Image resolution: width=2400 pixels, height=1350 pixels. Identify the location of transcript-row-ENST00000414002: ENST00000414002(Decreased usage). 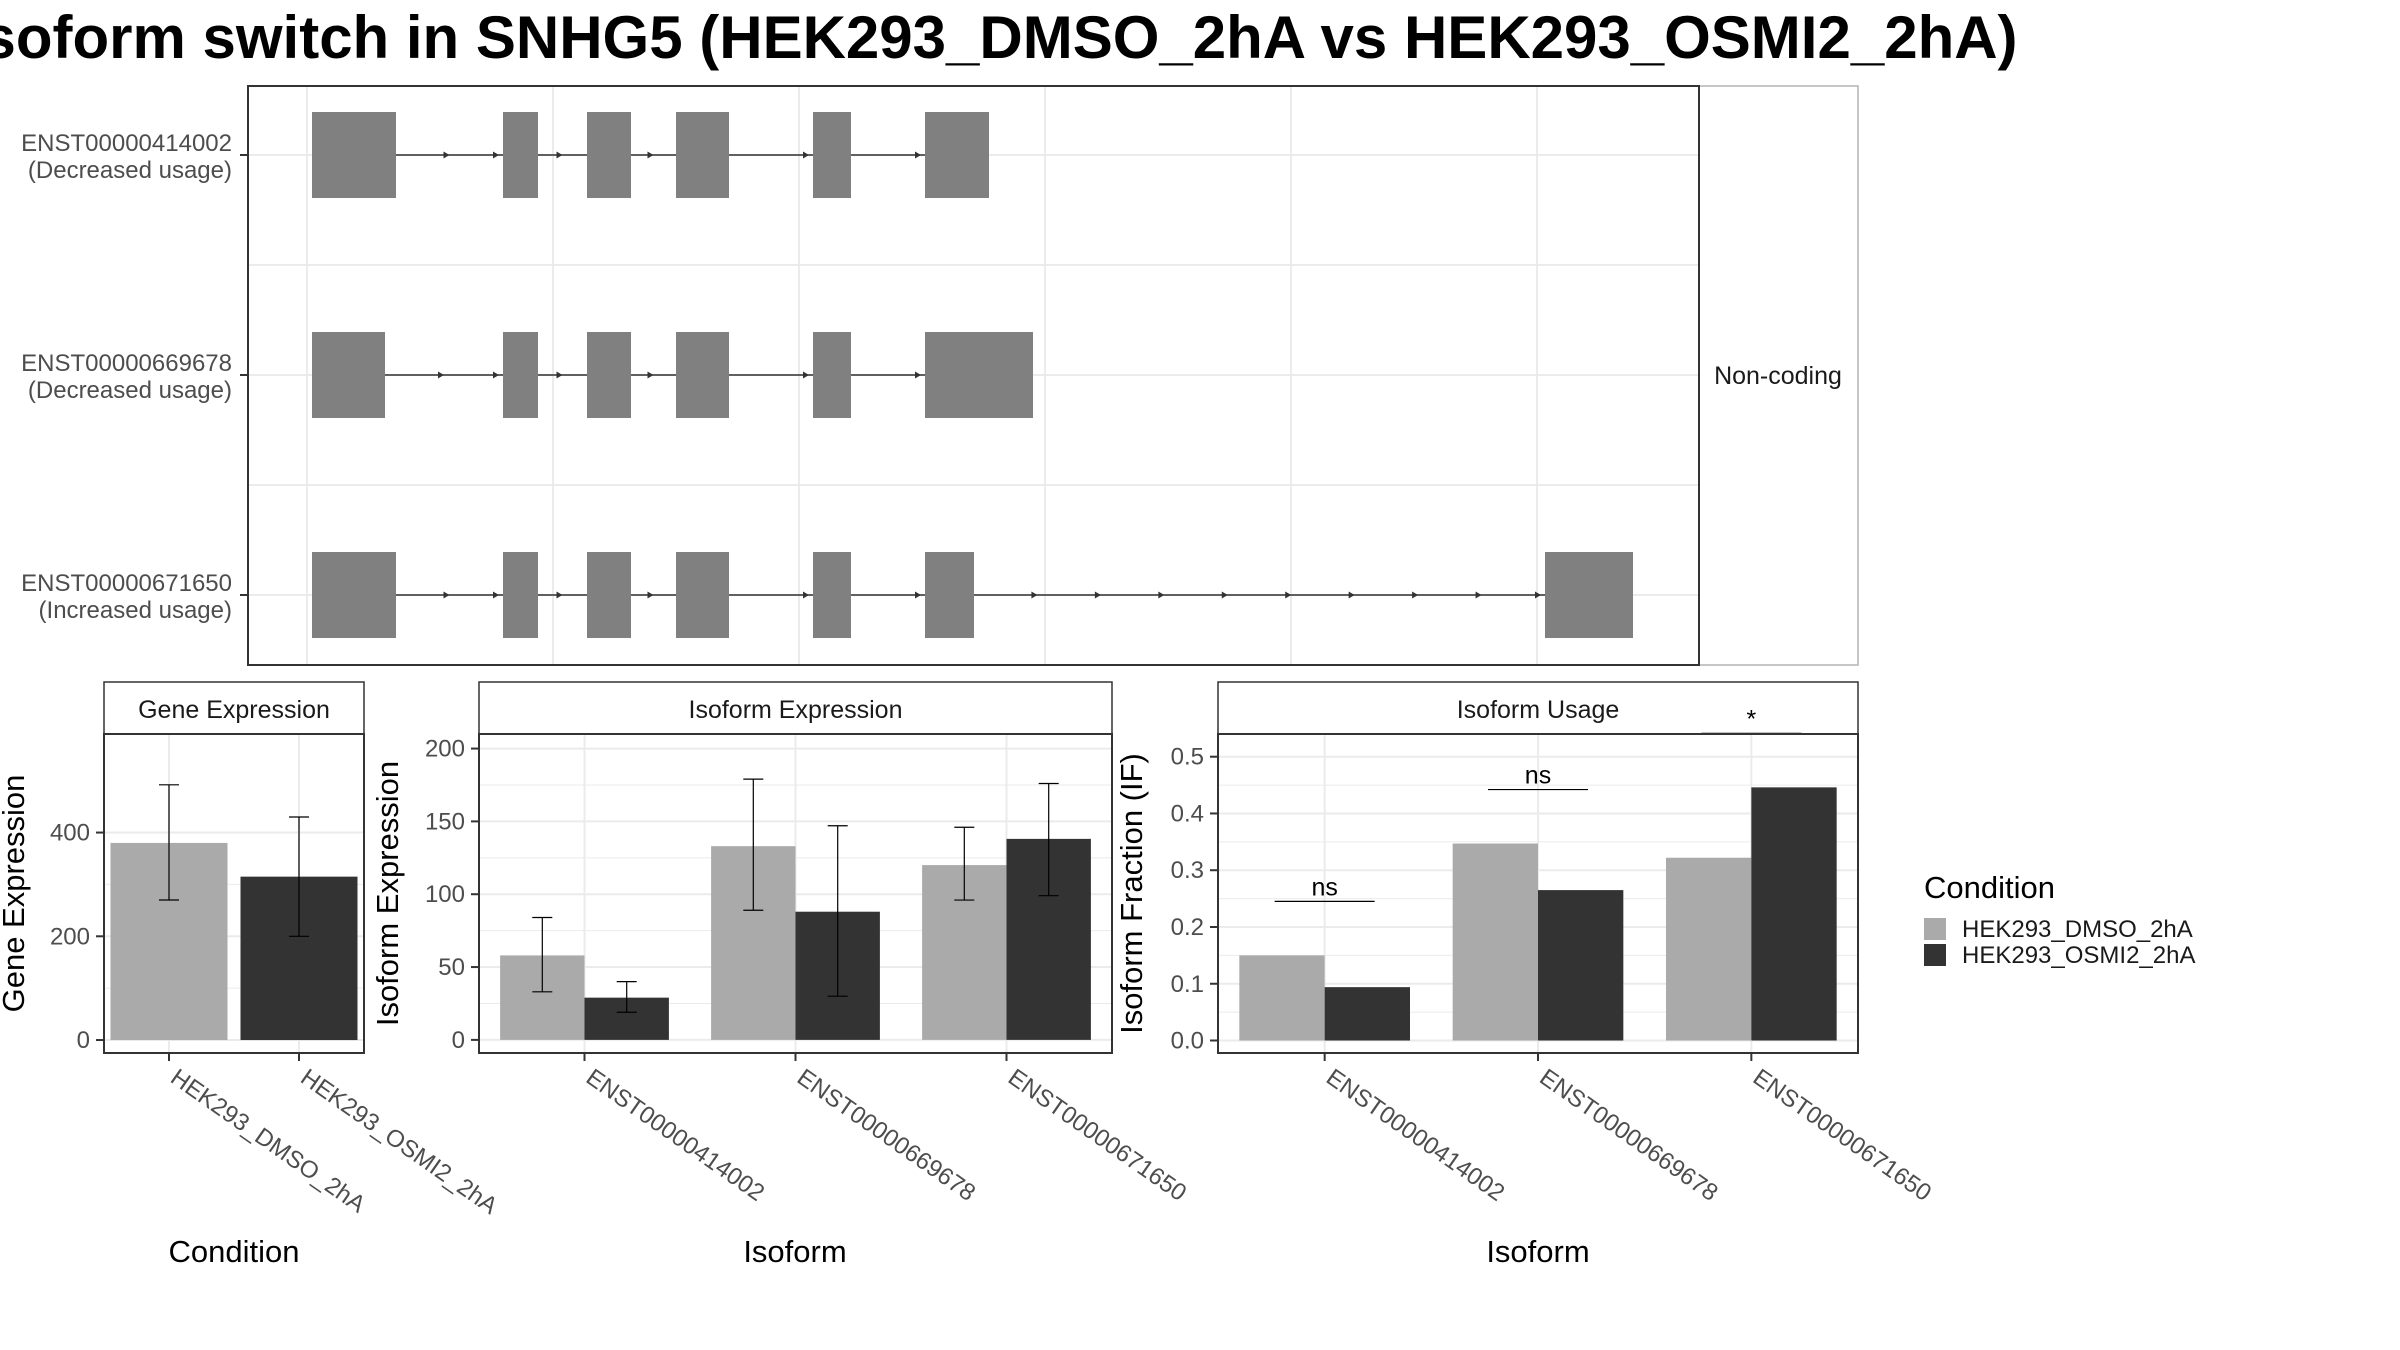
(505, 155).